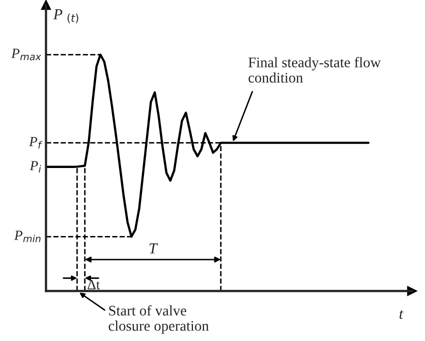 This screenshot has width=425, height=341. Describe the element at coordinates (94, 285) in the screenshot. I see `annotation: Δt` at that location.